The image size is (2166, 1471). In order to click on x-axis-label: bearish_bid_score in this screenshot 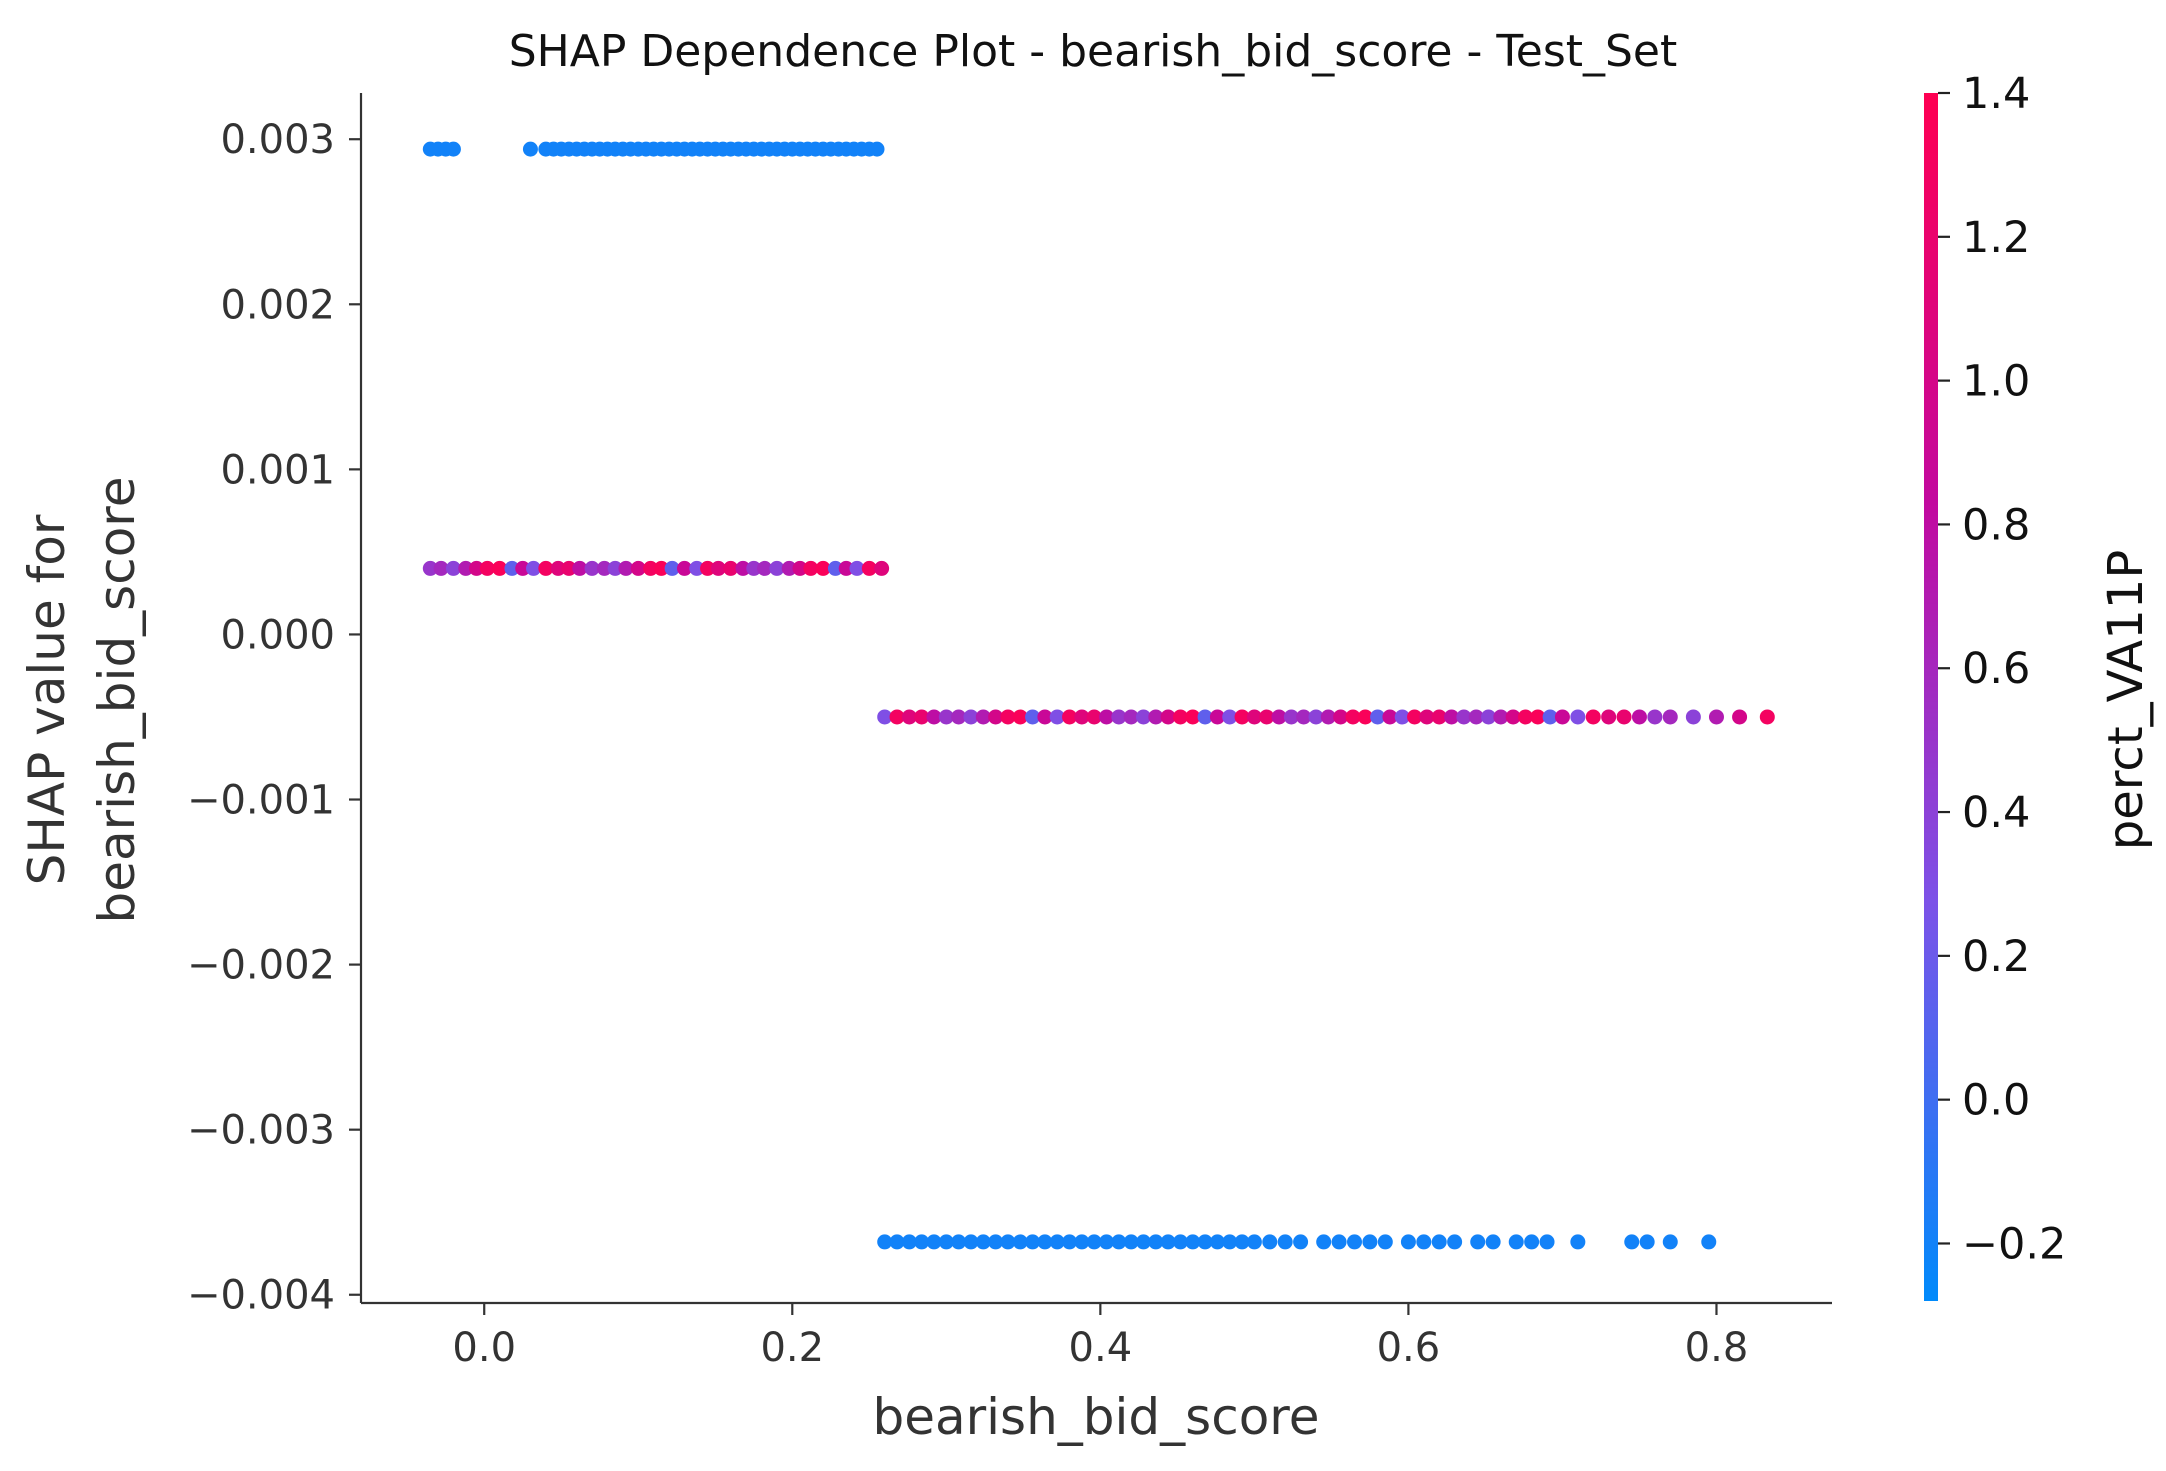, I will do `click(1095, 1417)`.